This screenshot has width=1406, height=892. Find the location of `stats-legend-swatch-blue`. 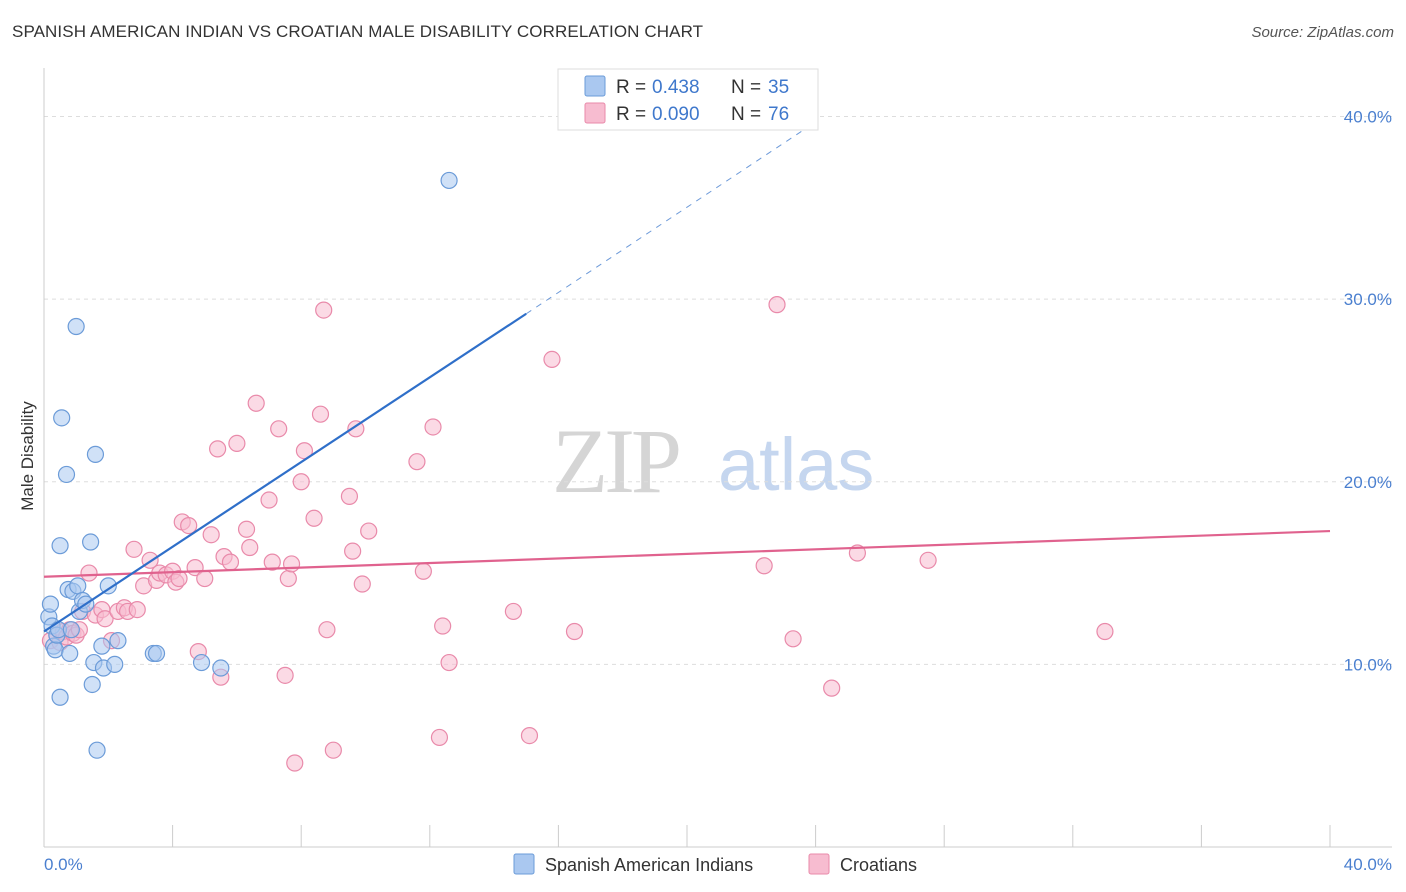

stats-legend-swatch-blue is located at coordinates (595, 86).